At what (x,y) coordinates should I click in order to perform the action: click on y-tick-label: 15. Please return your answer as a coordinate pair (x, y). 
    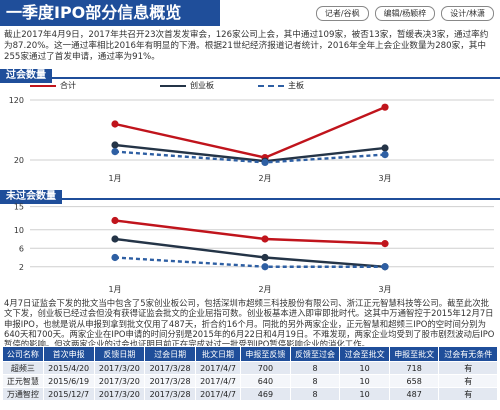
    Looking at the image, I should click on (19, 207).